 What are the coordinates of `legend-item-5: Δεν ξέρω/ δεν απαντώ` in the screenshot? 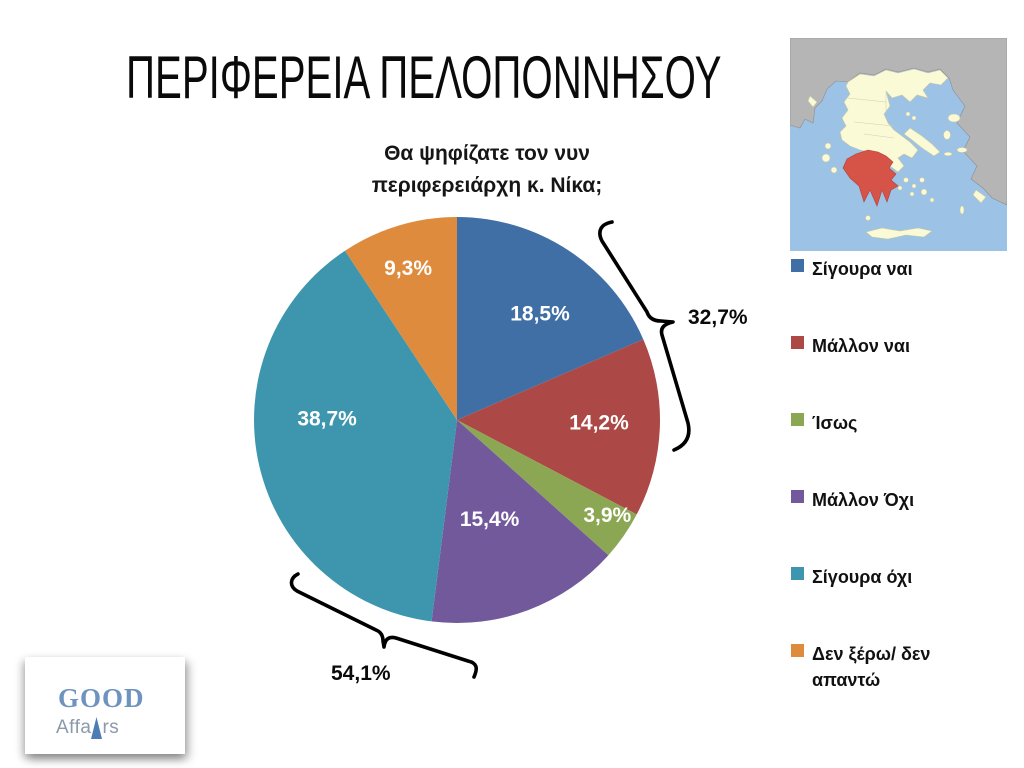 It's located at (886, 667).